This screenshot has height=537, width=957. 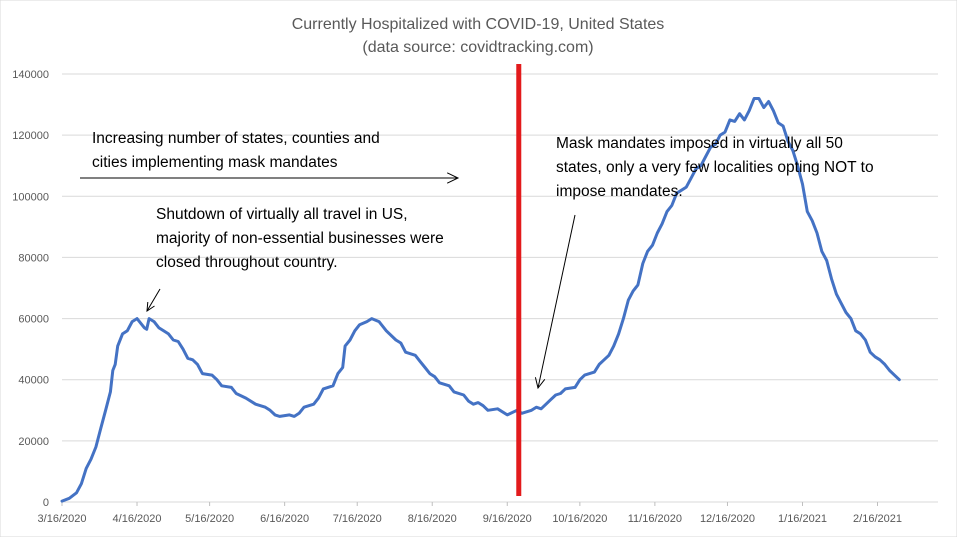 I want to click on x-tick-label: 2/16/2021, so click(x=877, y=519).